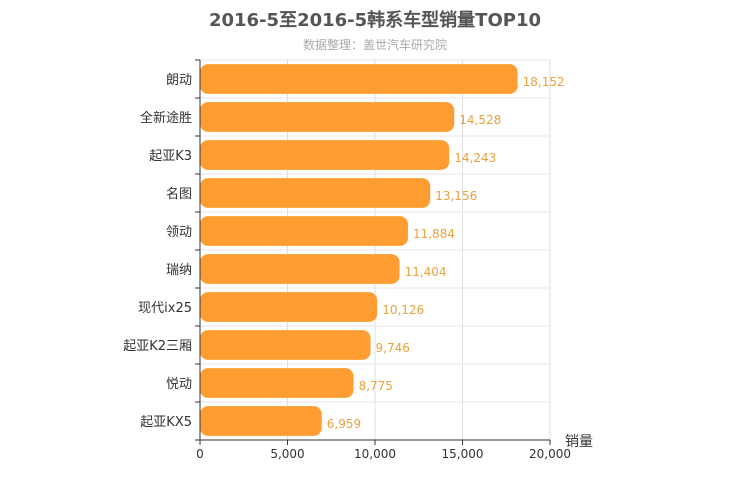 The width and height of the screenshot is (750, 500). Describe the element at coordinates (165, 308) in the screenshot. I see `category-label: 现代ix25` at that location.